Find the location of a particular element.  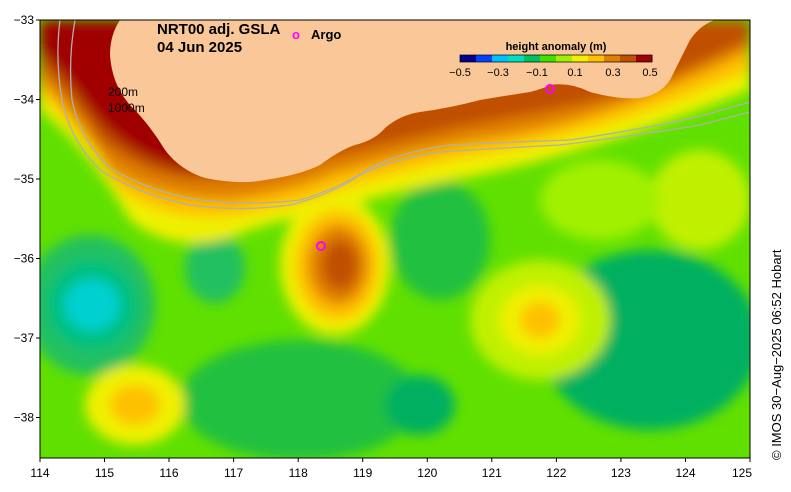

x-tick-label: 122 is located at coordinates (556, 473).